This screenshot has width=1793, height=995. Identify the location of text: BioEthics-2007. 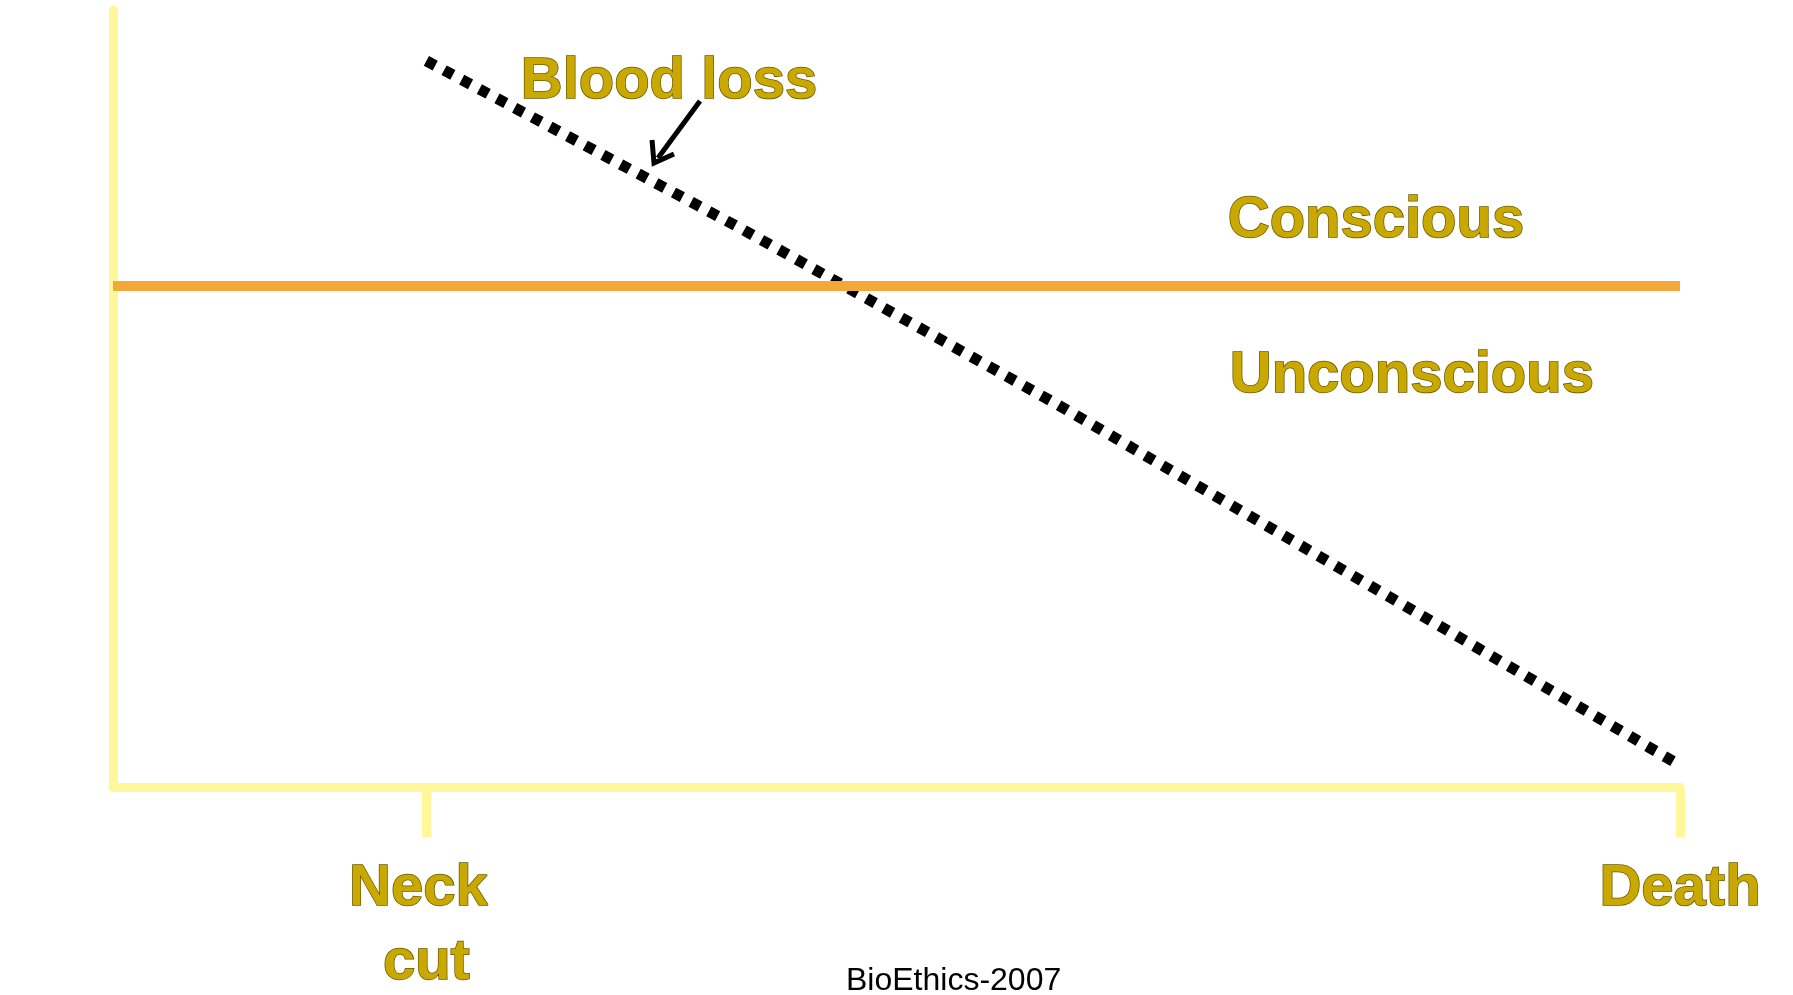
(954, 978).